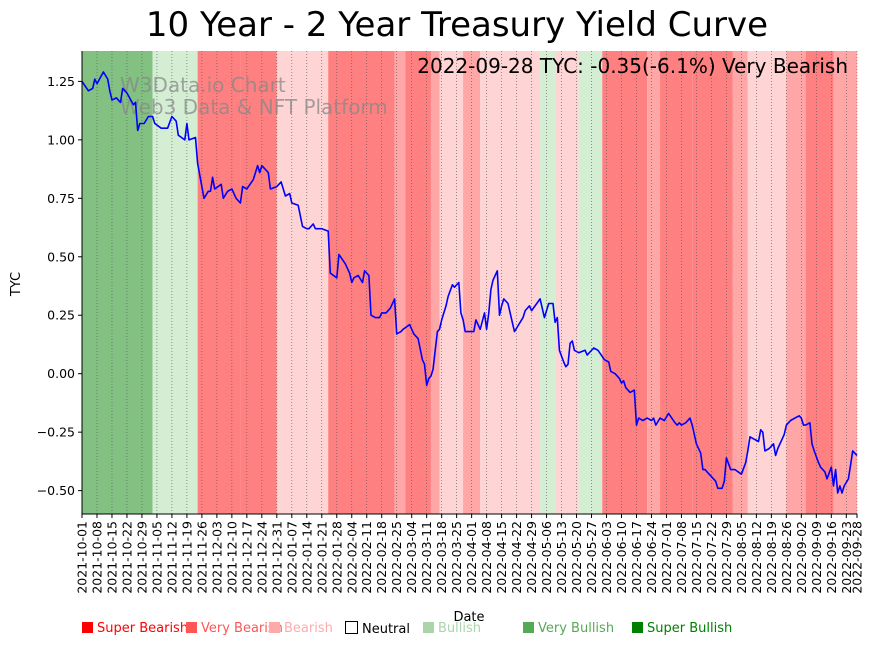 The image size is (875, 646). I want to click on legend-item: Super Bearish, so click(135, 628).